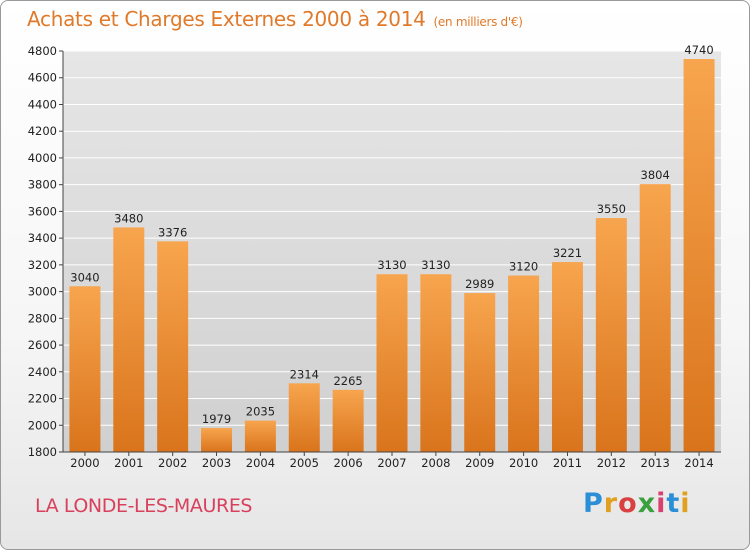 Image resolution: width=750 pixels, height=550 pixels. Describe the element at coordinates (611, 503) in the screenshot. I see `logo-letter: r` at that location.